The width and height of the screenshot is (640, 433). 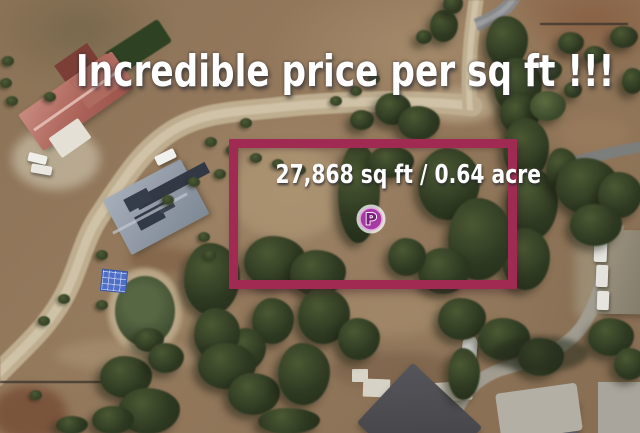 I want to click on marker-disc, so click(x=371, y=219).